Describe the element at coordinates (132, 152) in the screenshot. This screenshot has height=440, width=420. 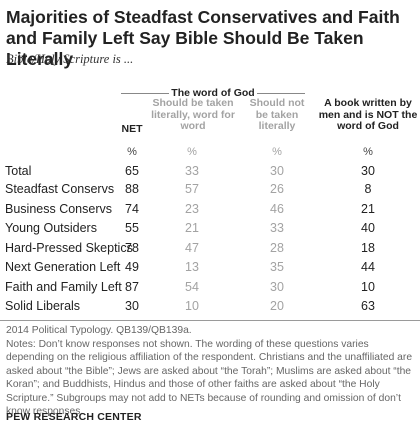
I see `unit-label-net: %` at that location.